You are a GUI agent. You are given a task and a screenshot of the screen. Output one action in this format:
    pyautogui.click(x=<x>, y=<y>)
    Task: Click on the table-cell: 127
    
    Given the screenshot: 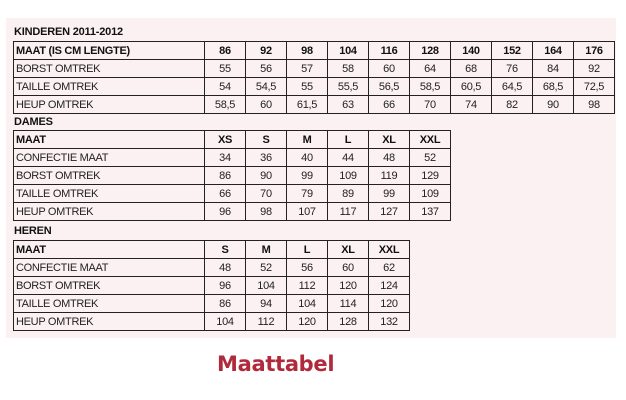 What is the action you would take?
    pyautogui.click(x=389, y=211)
    